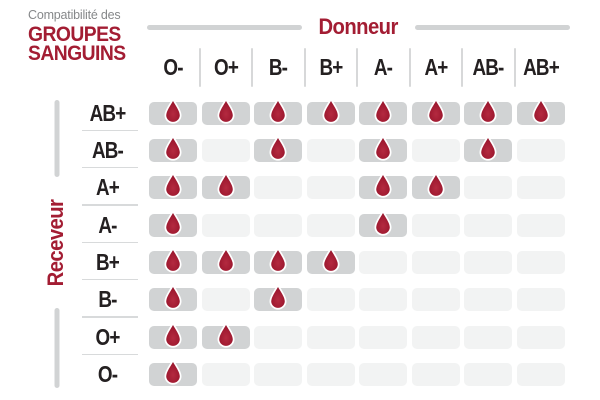 Image resolution: width=600 pixels, height=400 pixels. What do you see at coordinates (383, 150) in the screenshot?
I see `cell-AB--A-` at bounding box center [383, 150].